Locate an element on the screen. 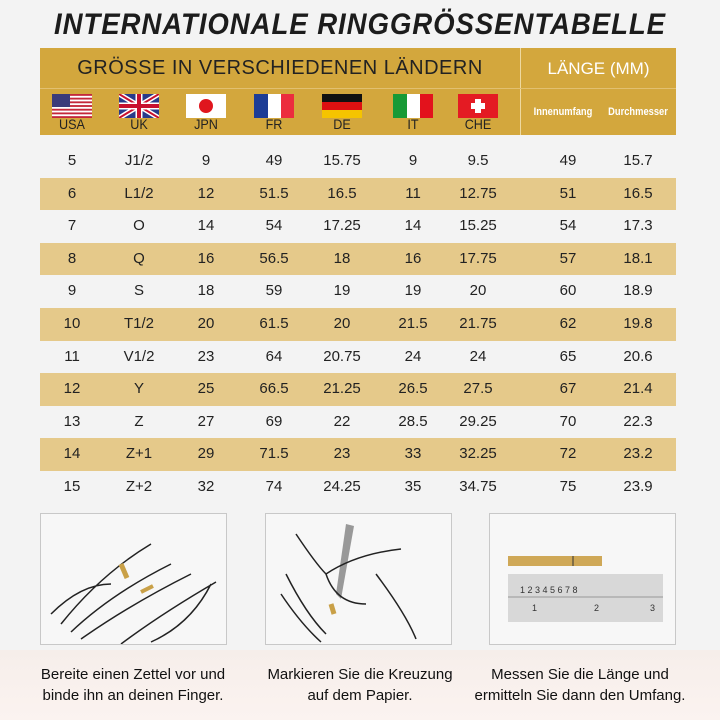 The width and height of the screenshot is (720, 720). length-heading: LÄNGE (MM) is located at coordinates (598, 68).